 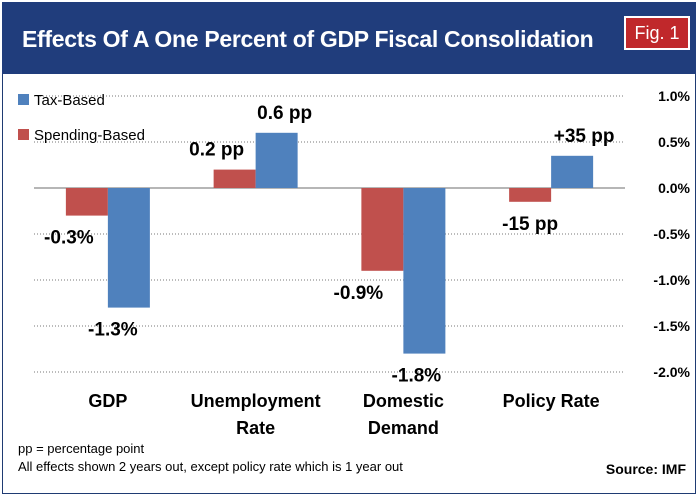 I want to click on data-label: -1.8%, so click(x=417, y=376).